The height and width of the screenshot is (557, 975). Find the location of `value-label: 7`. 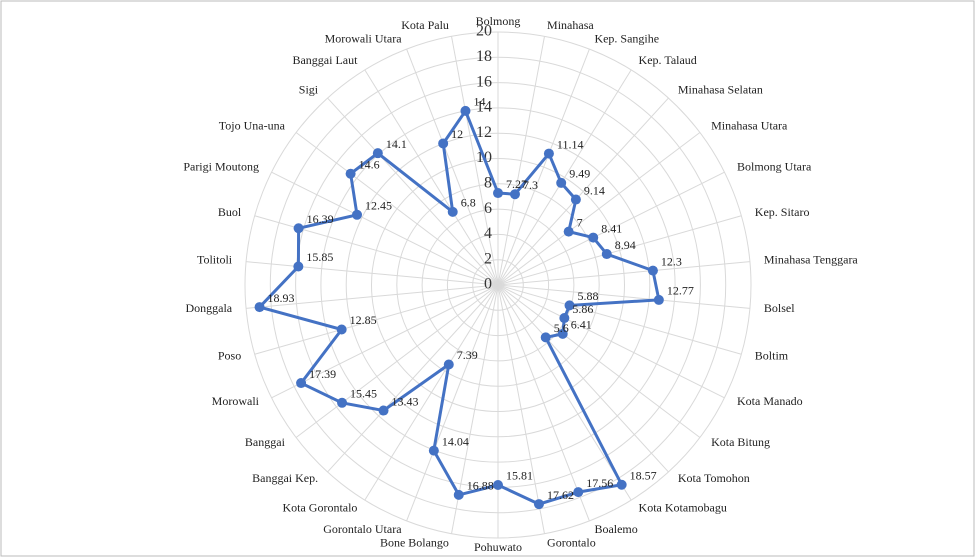

value-label: 7 is located at coordinates (580, 222).